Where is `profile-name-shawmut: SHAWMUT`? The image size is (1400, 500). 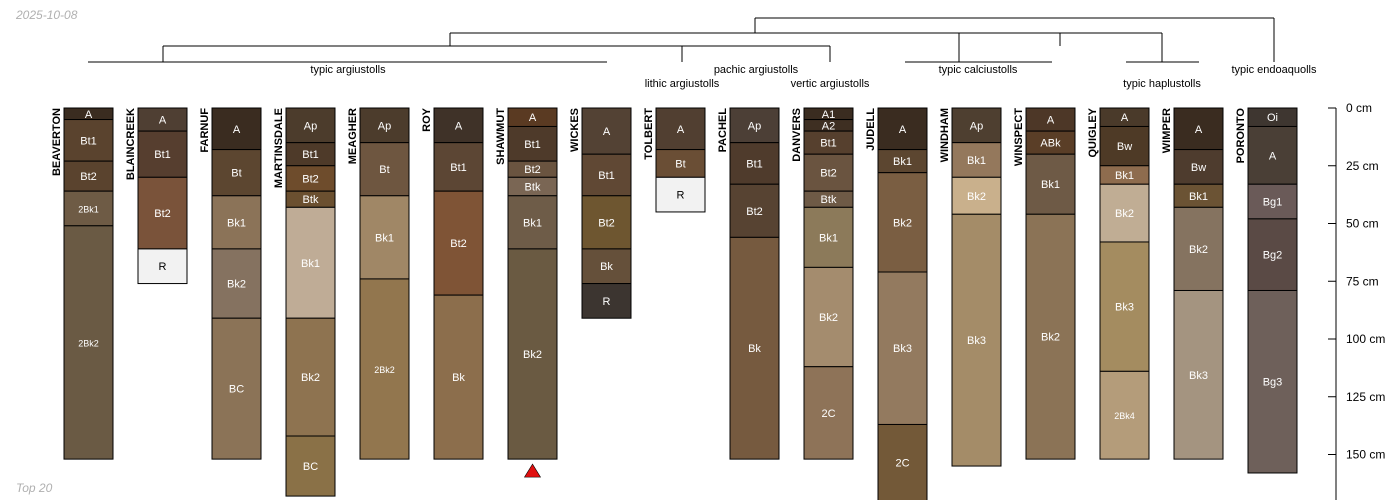
profile-name-shawmut: SHAWMUT is located at coordinates (501, 136).